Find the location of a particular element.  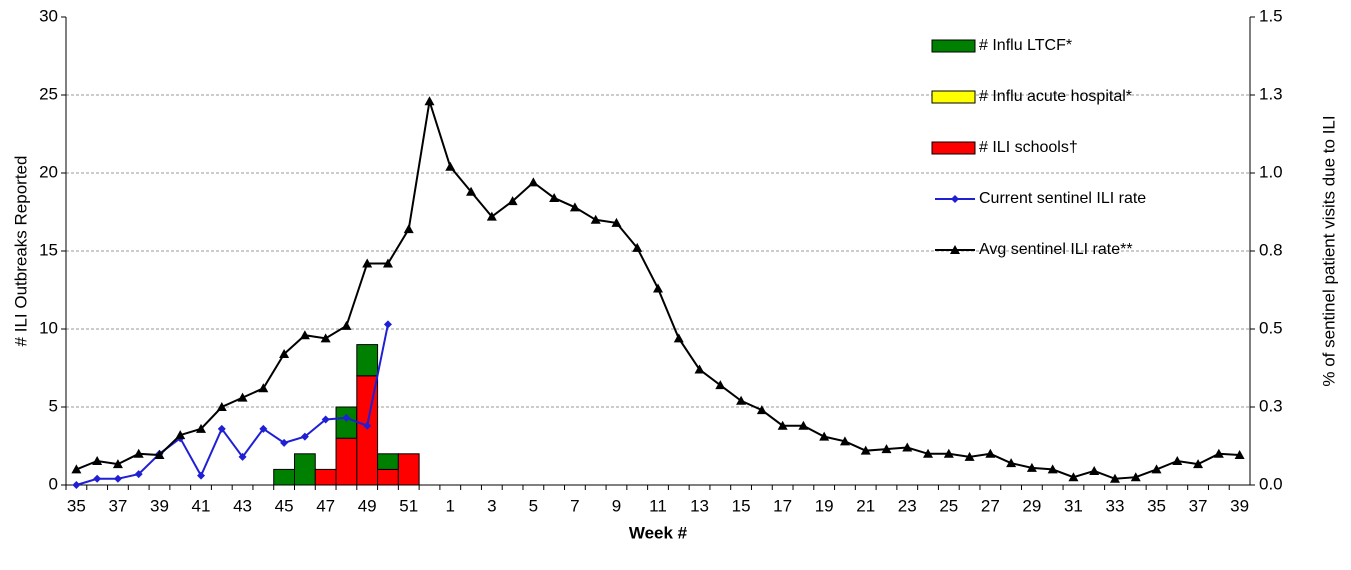

legend-label: Avg sentinel ILI rate** is located at coordinates (1056, 249).